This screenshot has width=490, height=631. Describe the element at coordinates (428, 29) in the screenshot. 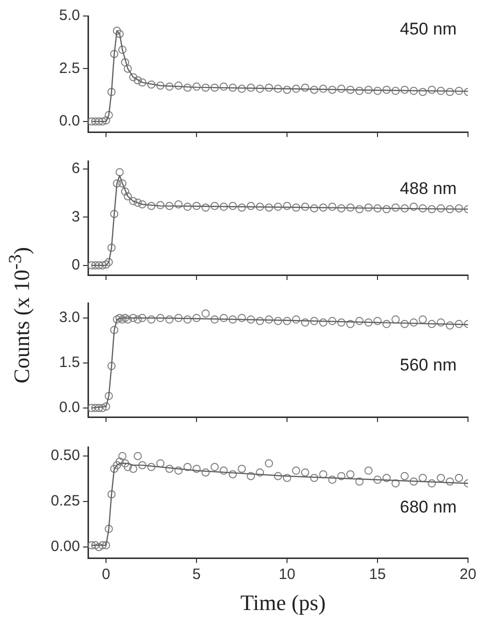

I see `annotation: 450 nm` at that location.